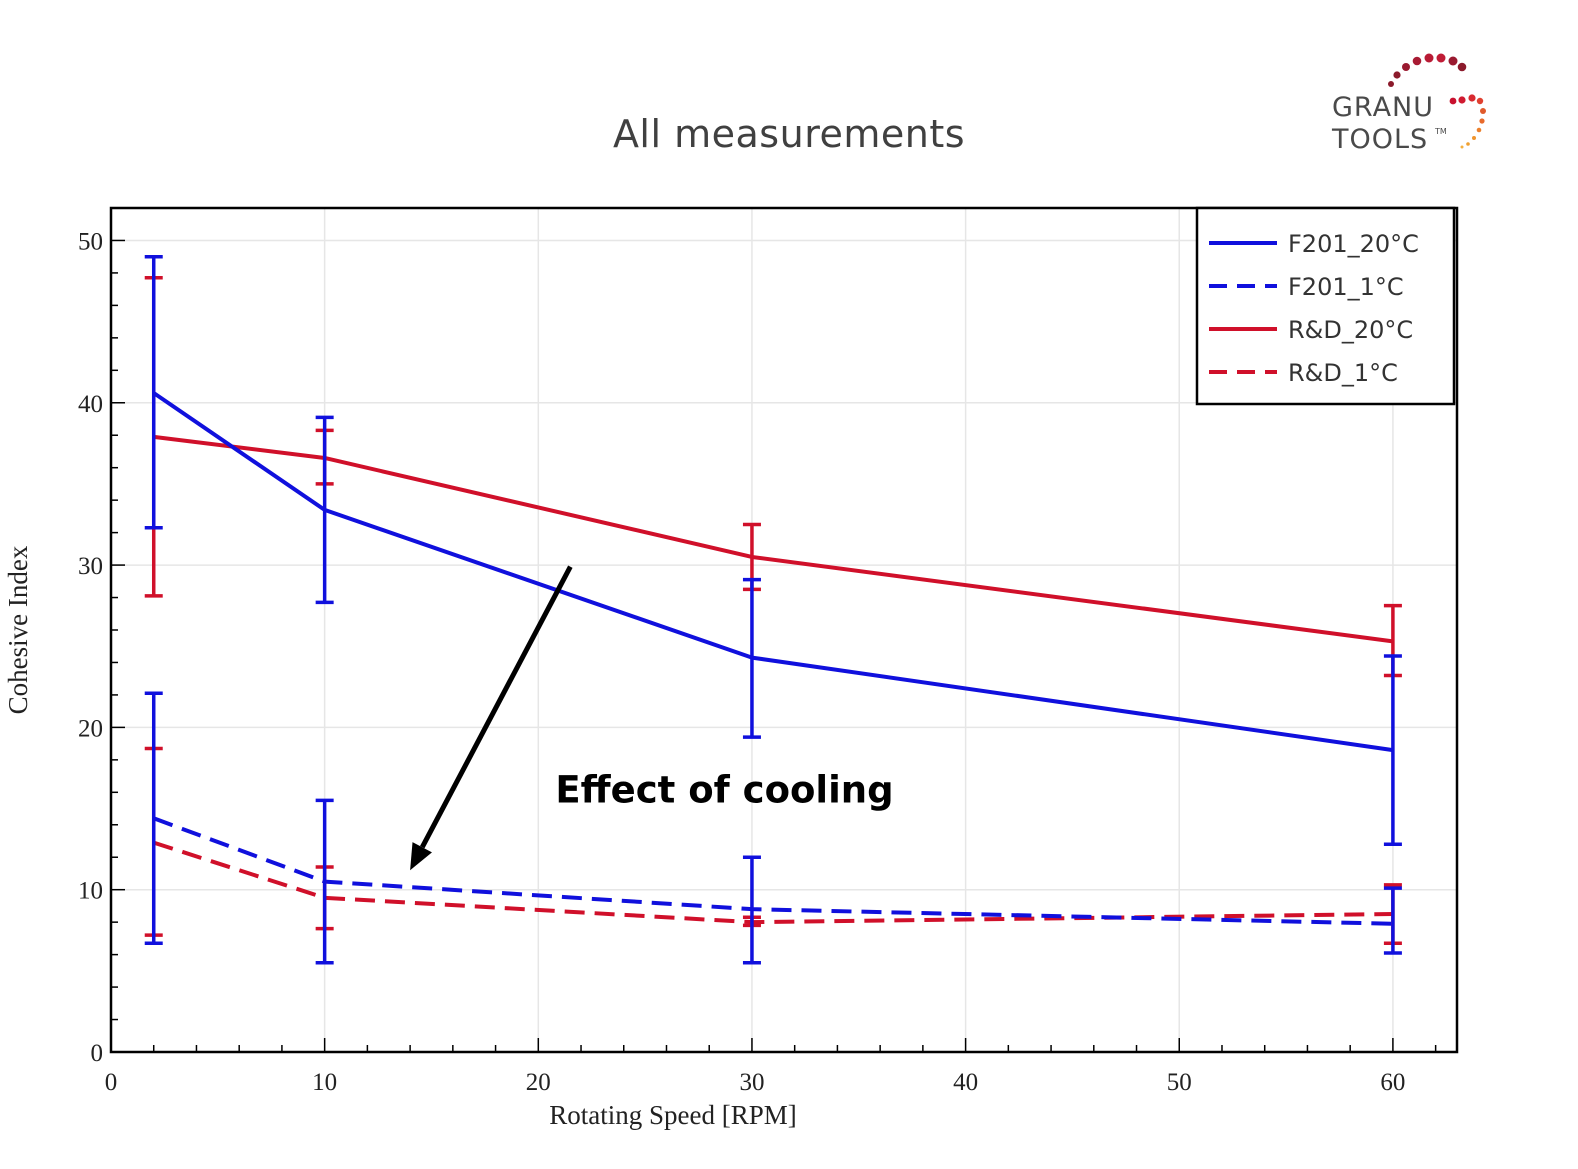 Image resolution: width=1578 pixels, height=1169 pixels. What do you see at coordinates (538, 1082) in the screenshot?
I see `x-tick-label: 20` at bounding box center [538, 1082].